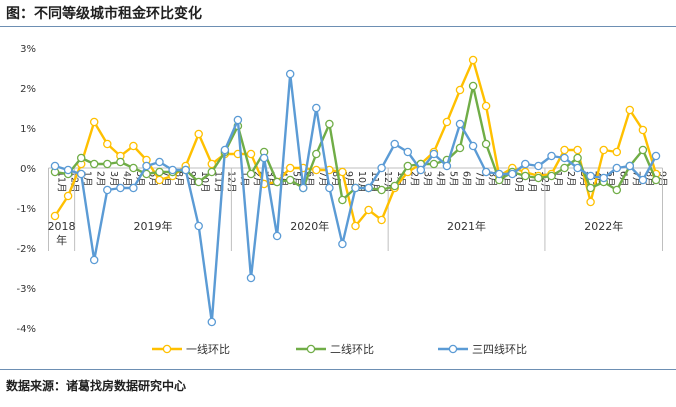 Image resolution: width=676 pixels, height=407 pixels. Describe the element at coordinates (153, 226) in the screenshot. I see `year-label: 2019年` at that location.